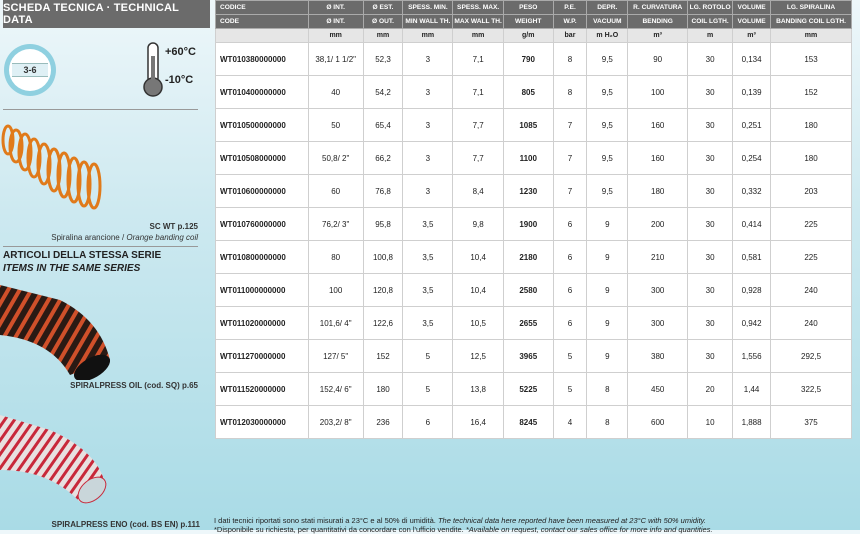 The width and height of the screenshot is (860, 534). I want to click on table-cell: 1100, so click(528, 158).